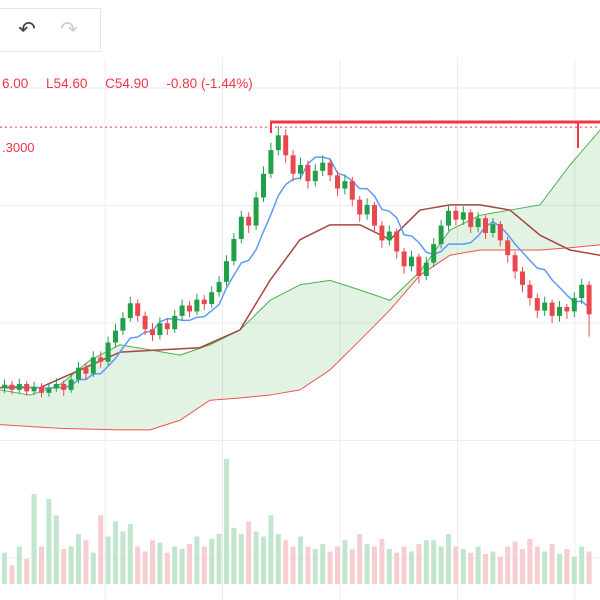 The image size is (600, 600). I want to click on legend-low: L54.60, so click(67, 83).